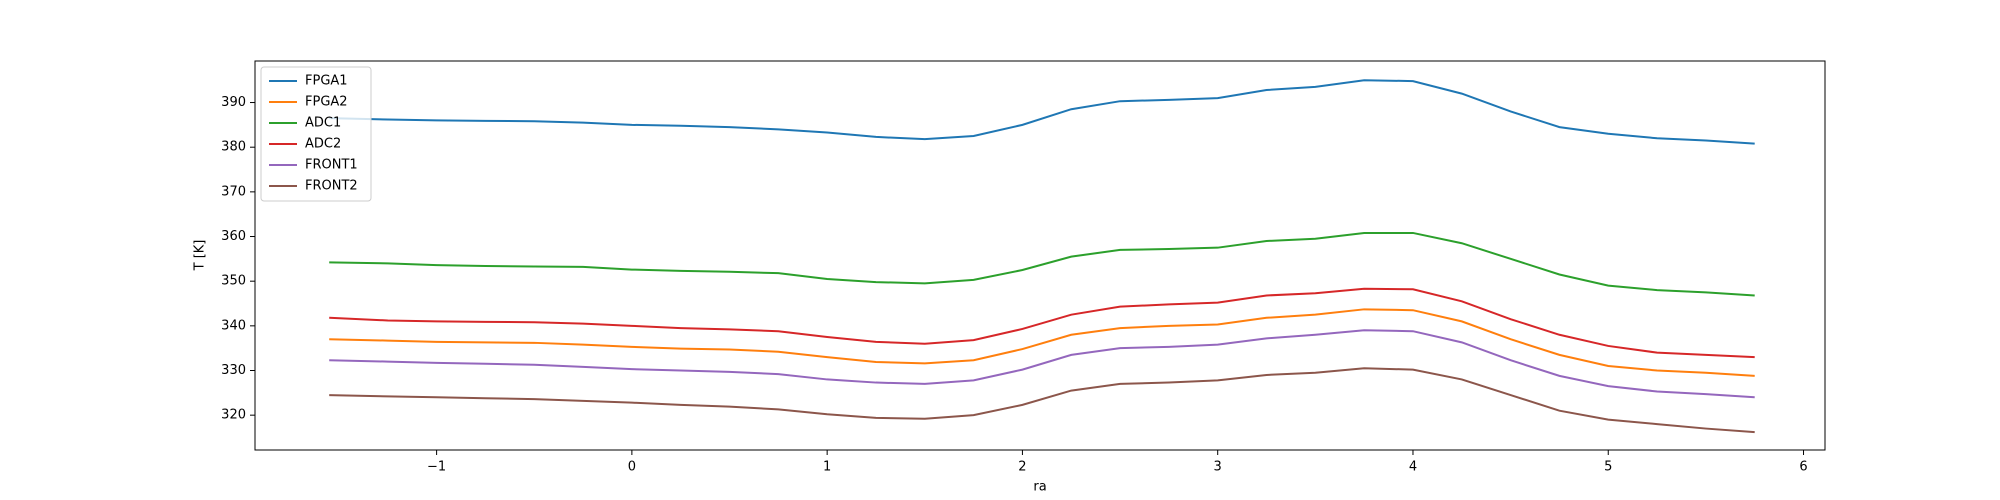 This screenshot has width=2000, height=500. I want to click on legend-label: FPGA2, so click(326, 102).